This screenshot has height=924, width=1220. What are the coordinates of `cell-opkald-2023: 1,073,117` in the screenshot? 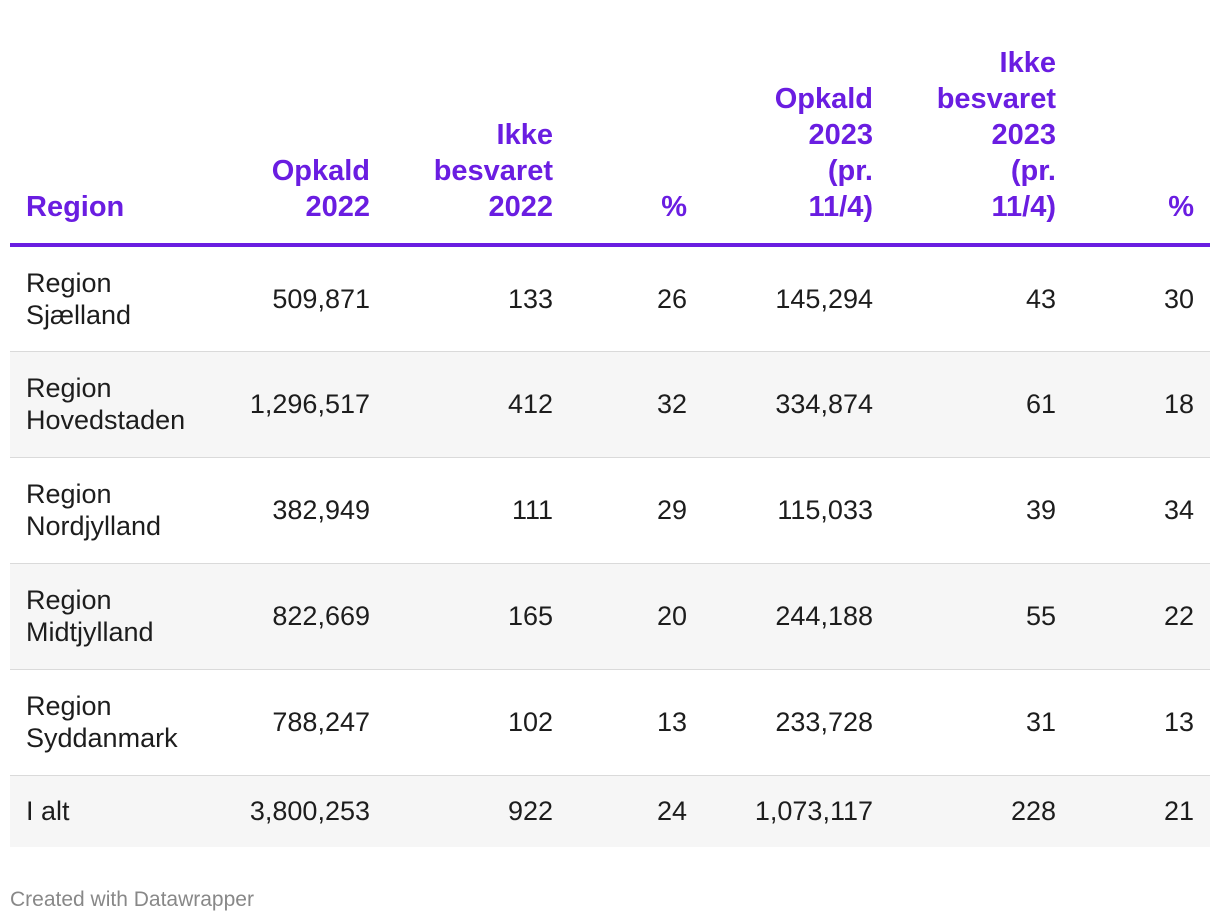 It's located at (813, 811).